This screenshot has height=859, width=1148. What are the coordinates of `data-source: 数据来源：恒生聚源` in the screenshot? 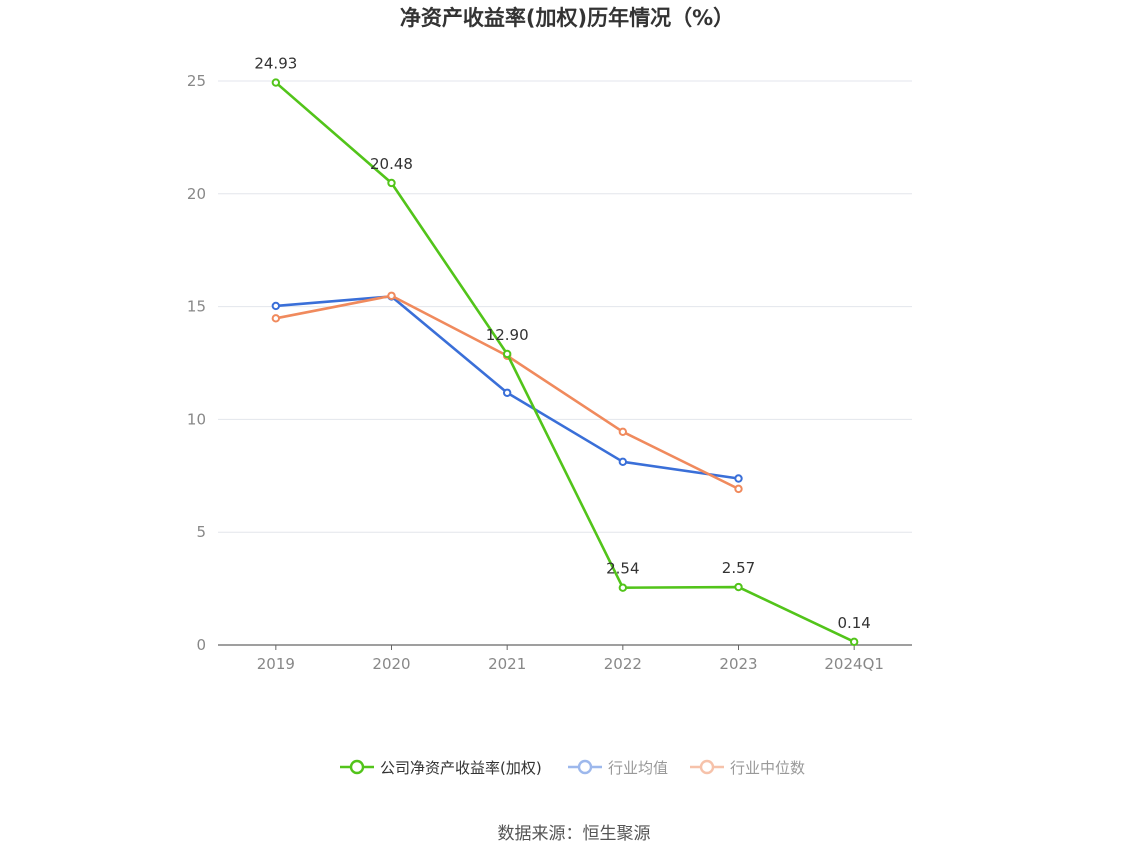 It's located at (574, 834).